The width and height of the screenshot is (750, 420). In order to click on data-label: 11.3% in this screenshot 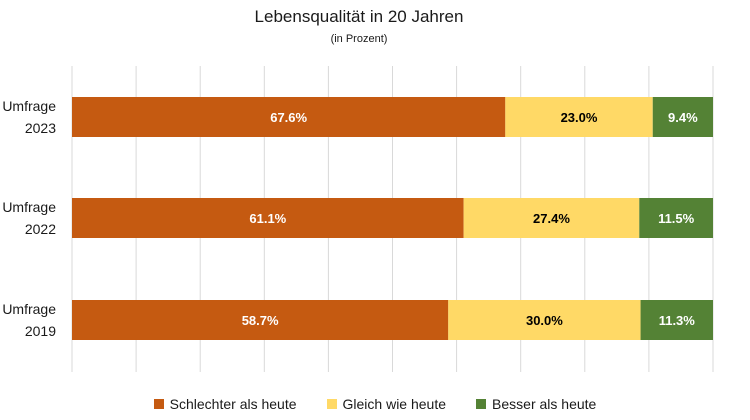, I will do `click(677, 320)`.